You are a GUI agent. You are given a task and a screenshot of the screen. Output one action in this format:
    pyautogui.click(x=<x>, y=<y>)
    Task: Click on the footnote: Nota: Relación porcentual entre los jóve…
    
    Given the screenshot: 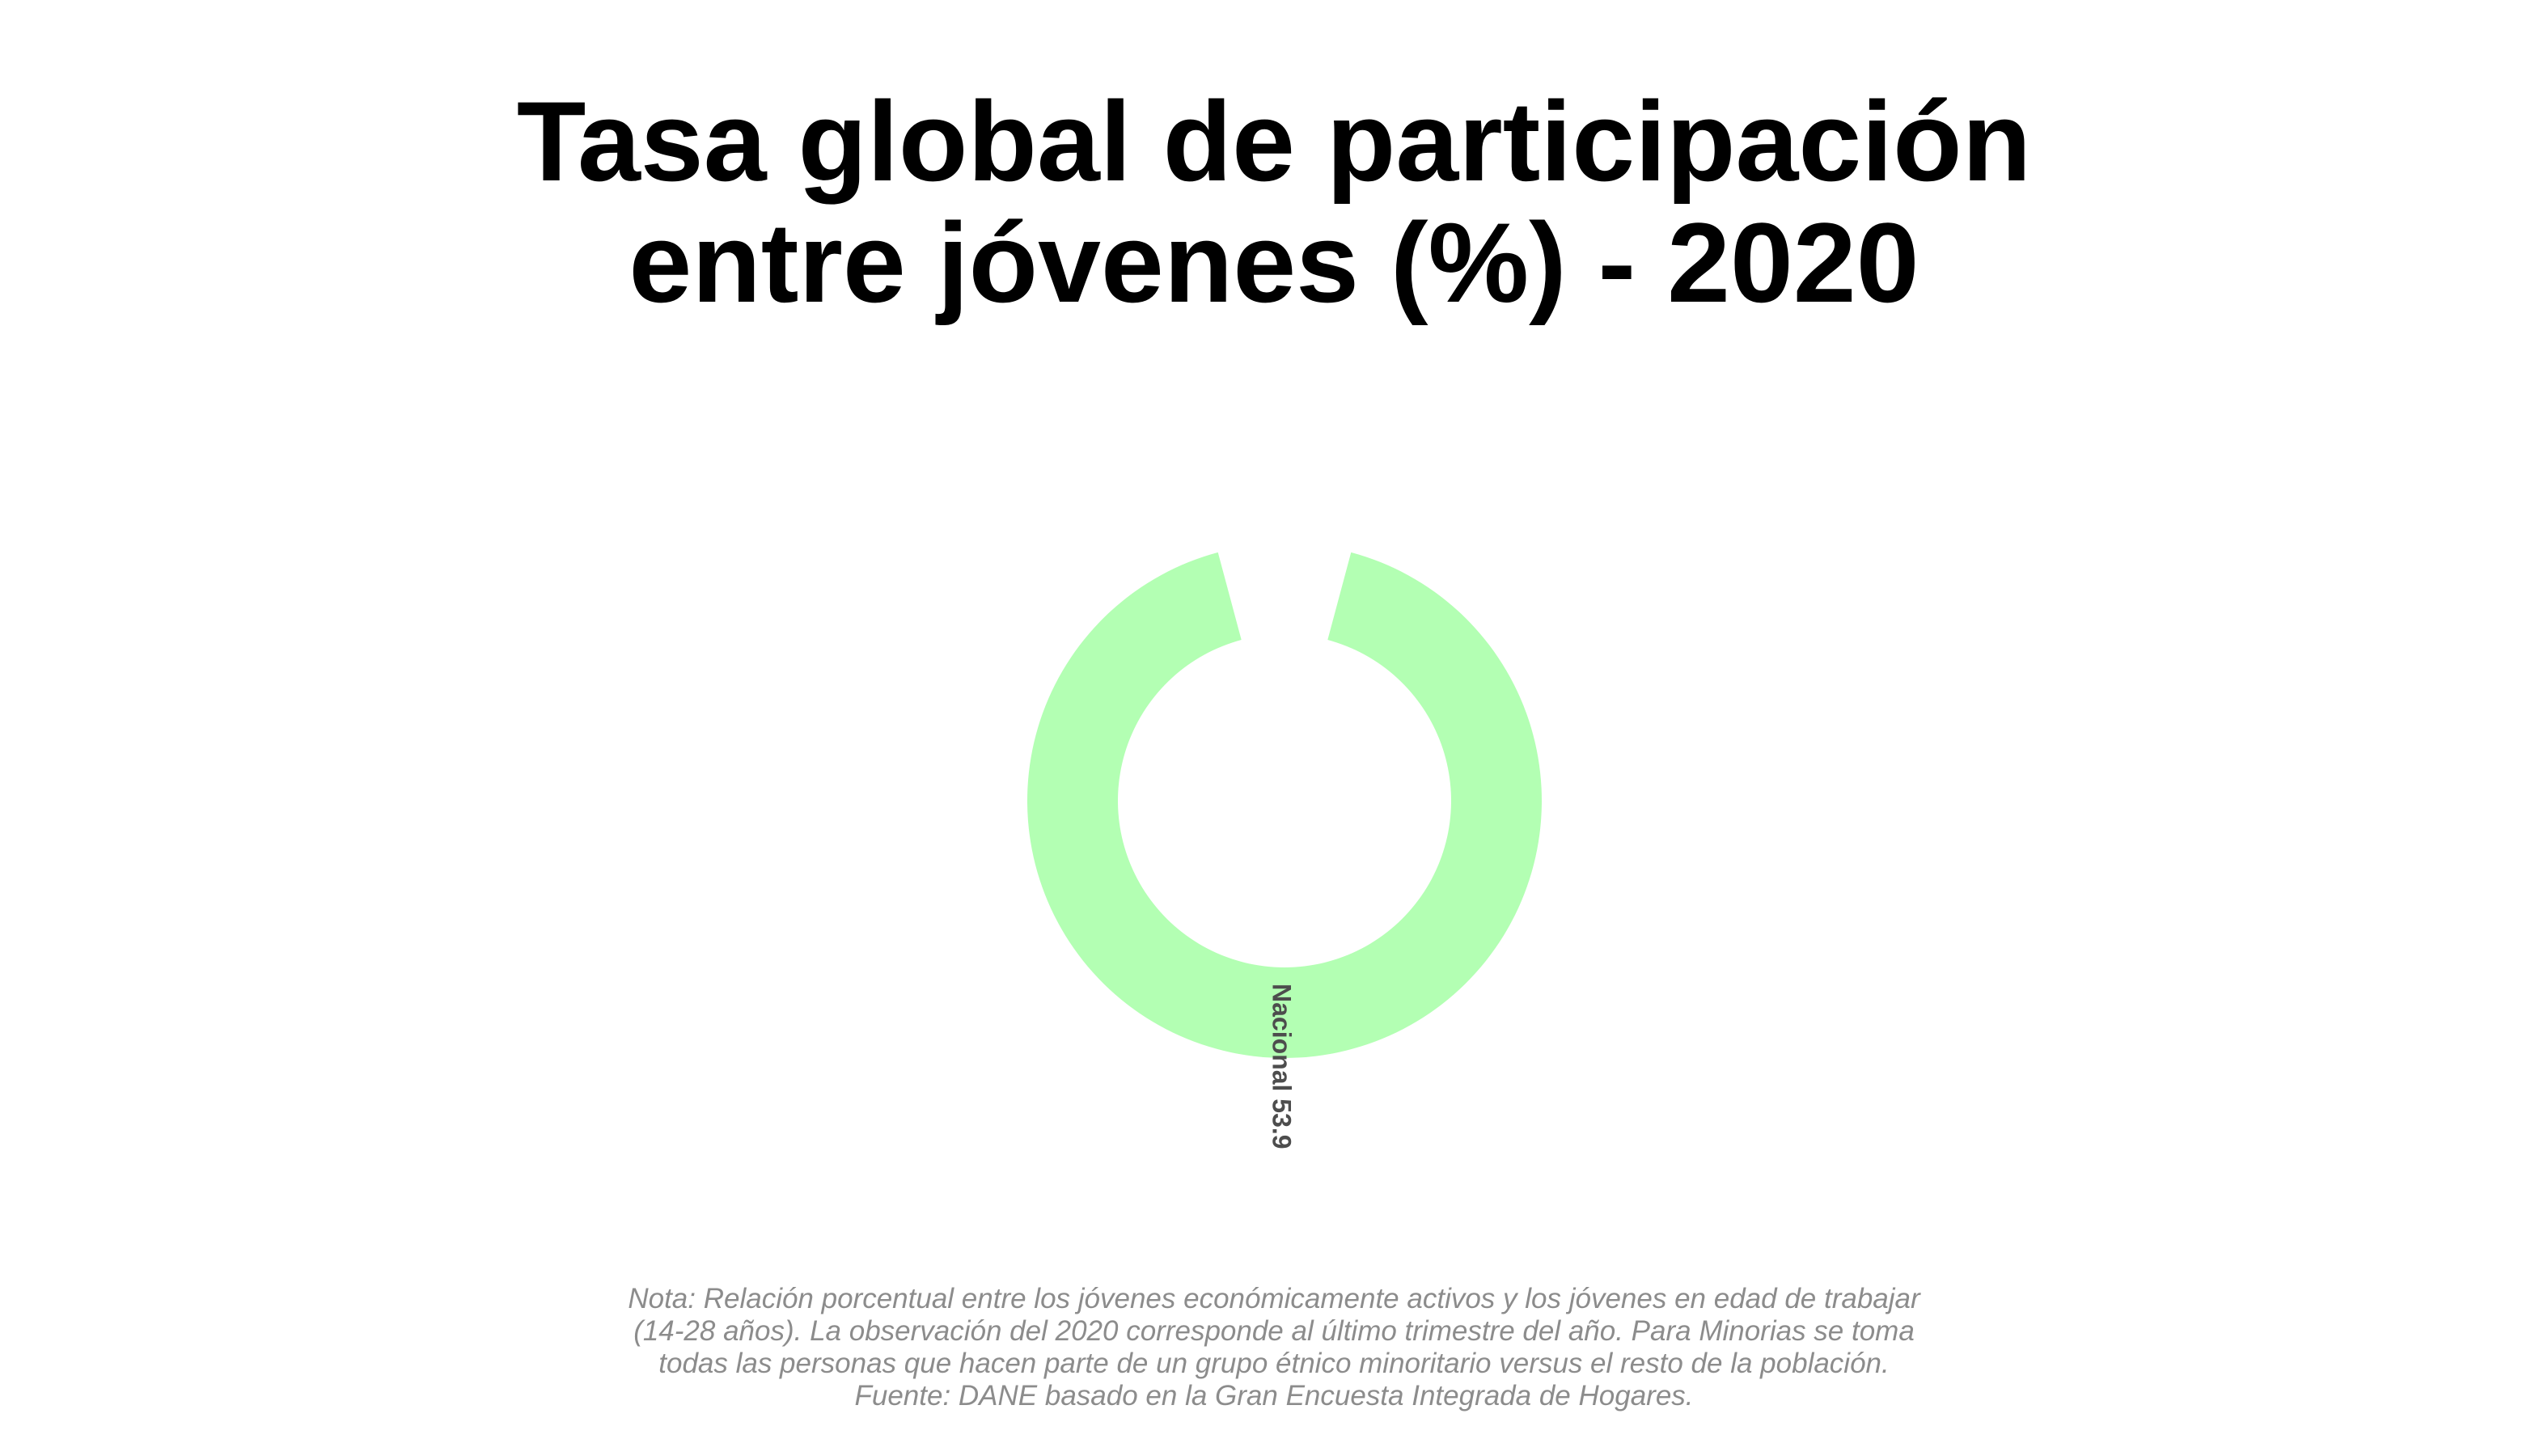 What is the action you would take?
    pyautogui.click(x=1274, y=1347)
    